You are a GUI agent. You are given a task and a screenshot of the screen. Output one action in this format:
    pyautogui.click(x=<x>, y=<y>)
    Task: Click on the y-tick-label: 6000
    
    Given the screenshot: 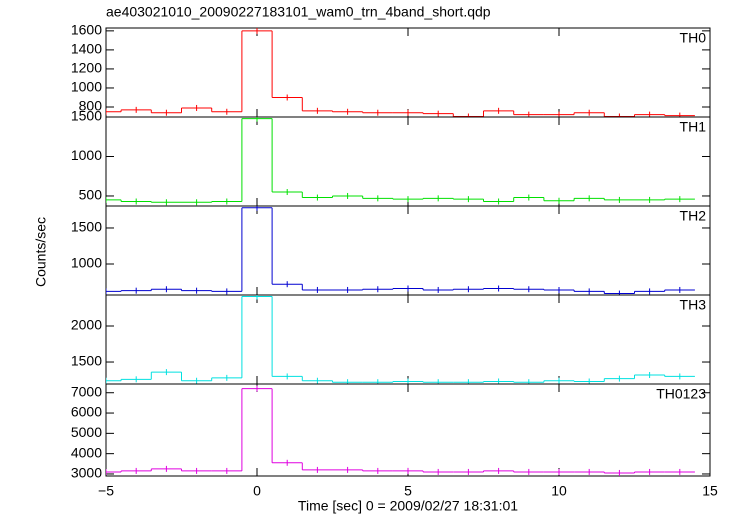 What is the action you would take?
    pyautogui.click(x=86, y=412)
    